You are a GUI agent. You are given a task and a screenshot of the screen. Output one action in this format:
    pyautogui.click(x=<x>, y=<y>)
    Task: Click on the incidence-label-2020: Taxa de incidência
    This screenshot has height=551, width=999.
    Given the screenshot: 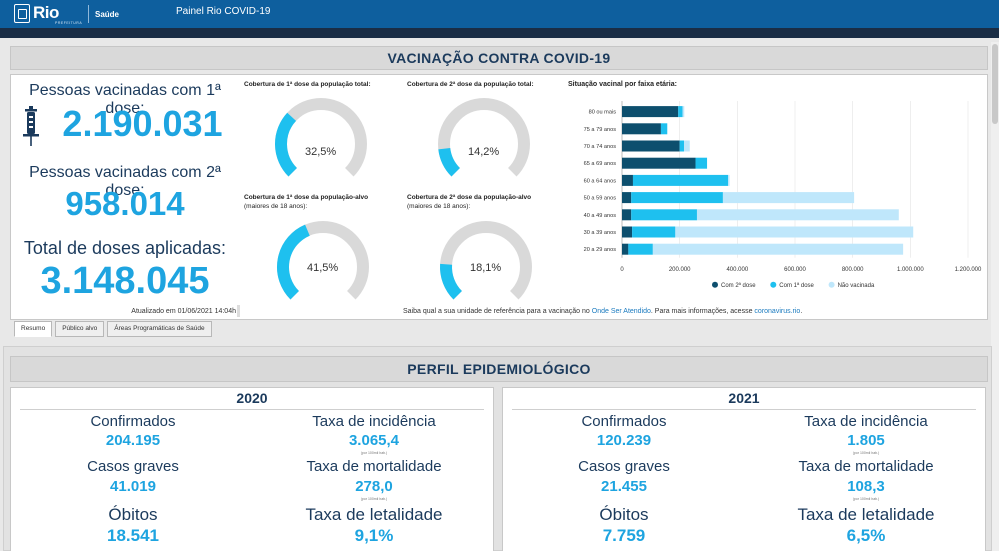 What is the action you would take?
    pyautogui.click(x=374, y=421)
    